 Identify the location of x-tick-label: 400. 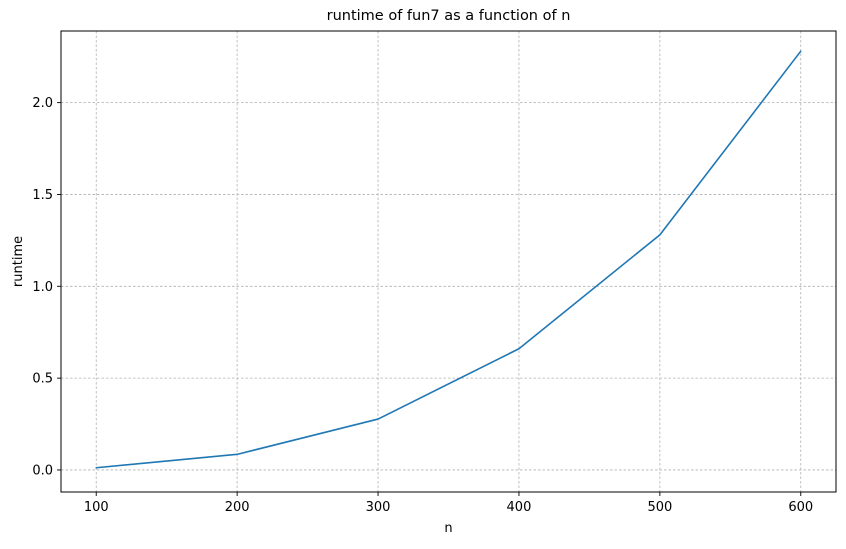
(519, 507).